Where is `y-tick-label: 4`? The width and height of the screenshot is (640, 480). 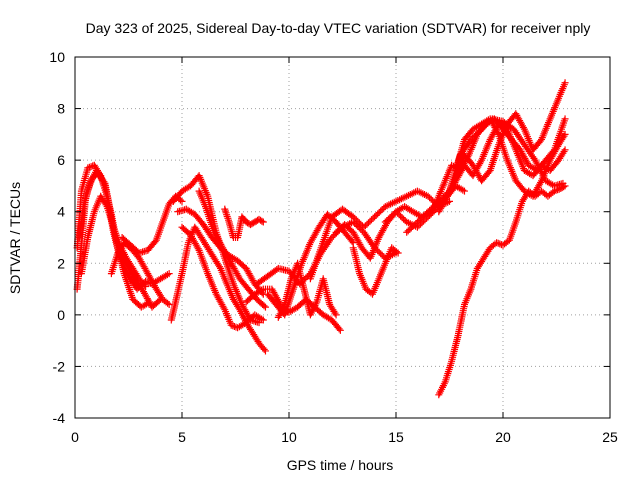
y-tick-label: 4 is located at coordinates (61, 212).